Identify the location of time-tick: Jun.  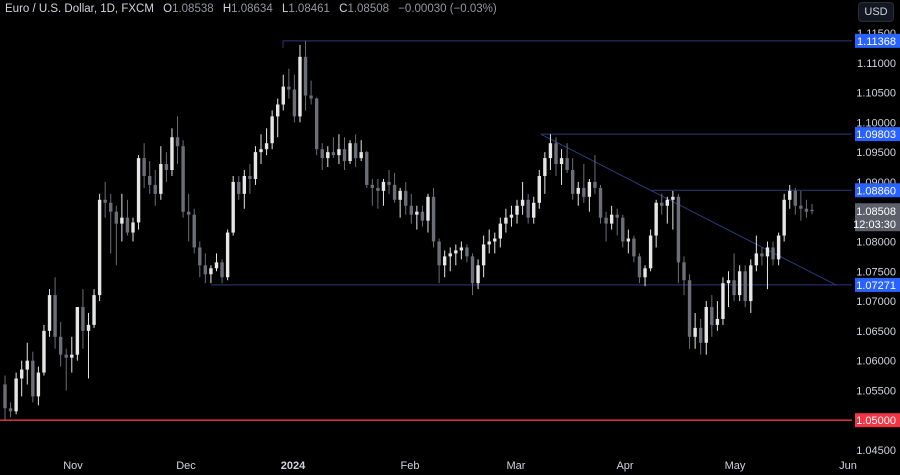
(848, 466).